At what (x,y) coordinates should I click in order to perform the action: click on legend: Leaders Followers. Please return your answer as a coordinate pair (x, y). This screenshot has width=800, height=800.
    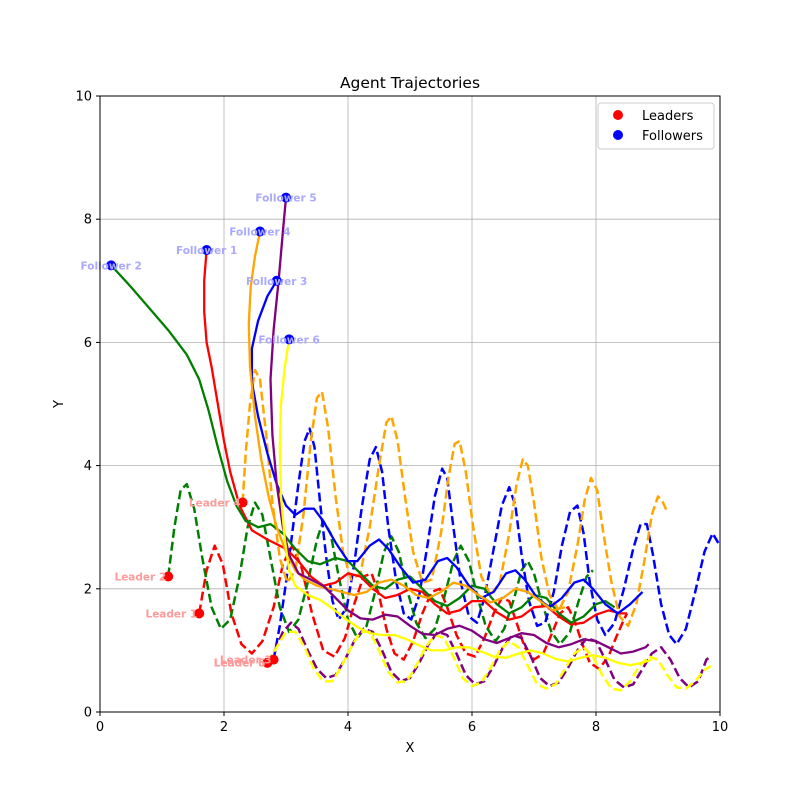
    Looking at the image, I should click on (656, 126).